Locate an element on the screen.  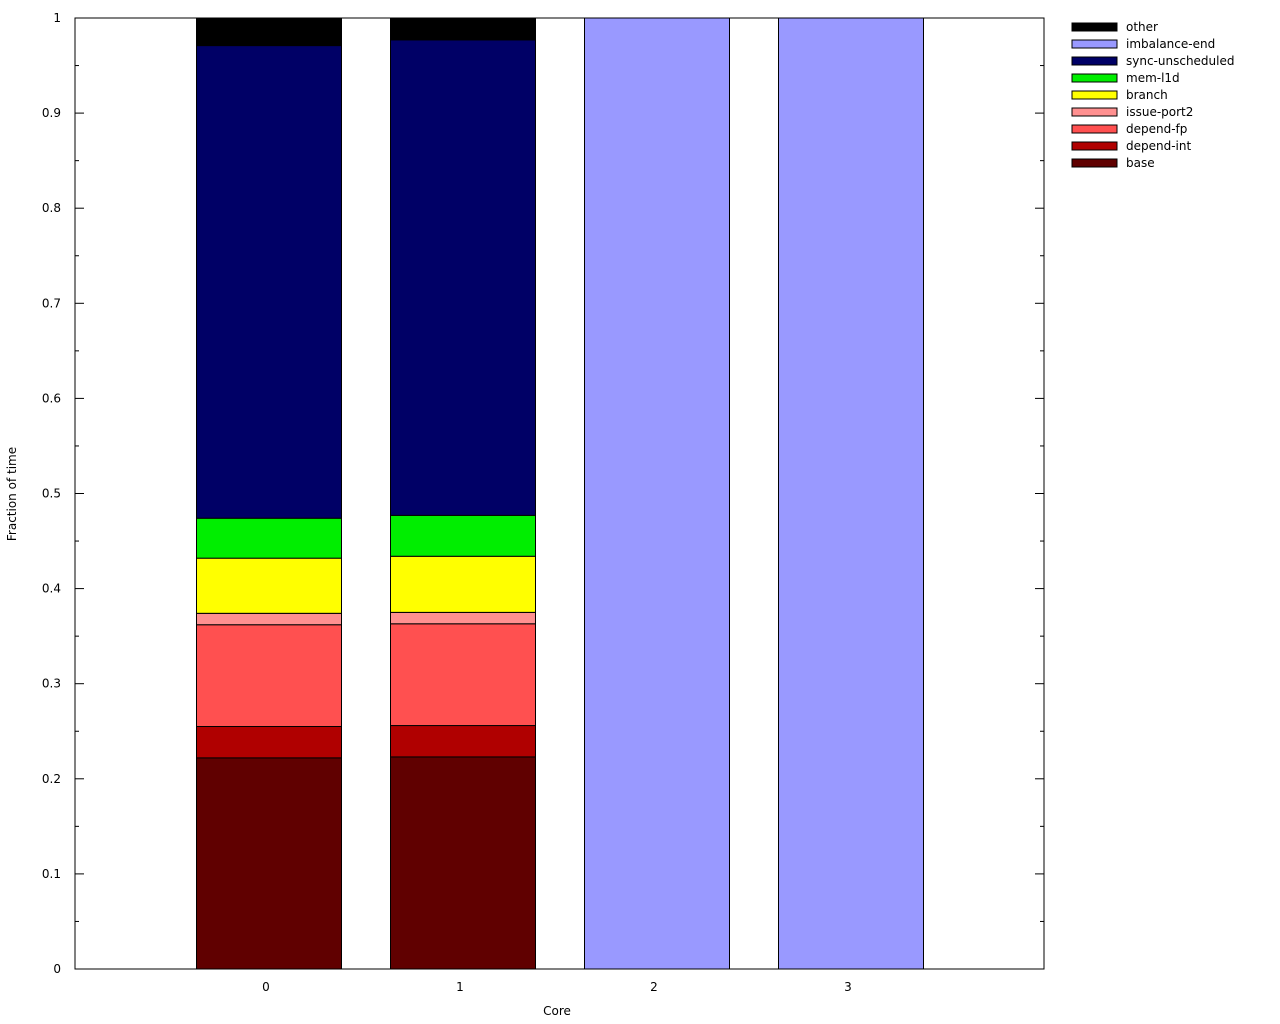
y-tick-labels: 0 0.1 0.2 0.3 0.4 0.5 0.6 0.7 0.8 0.9 1 is located at coordinates (51, 493).